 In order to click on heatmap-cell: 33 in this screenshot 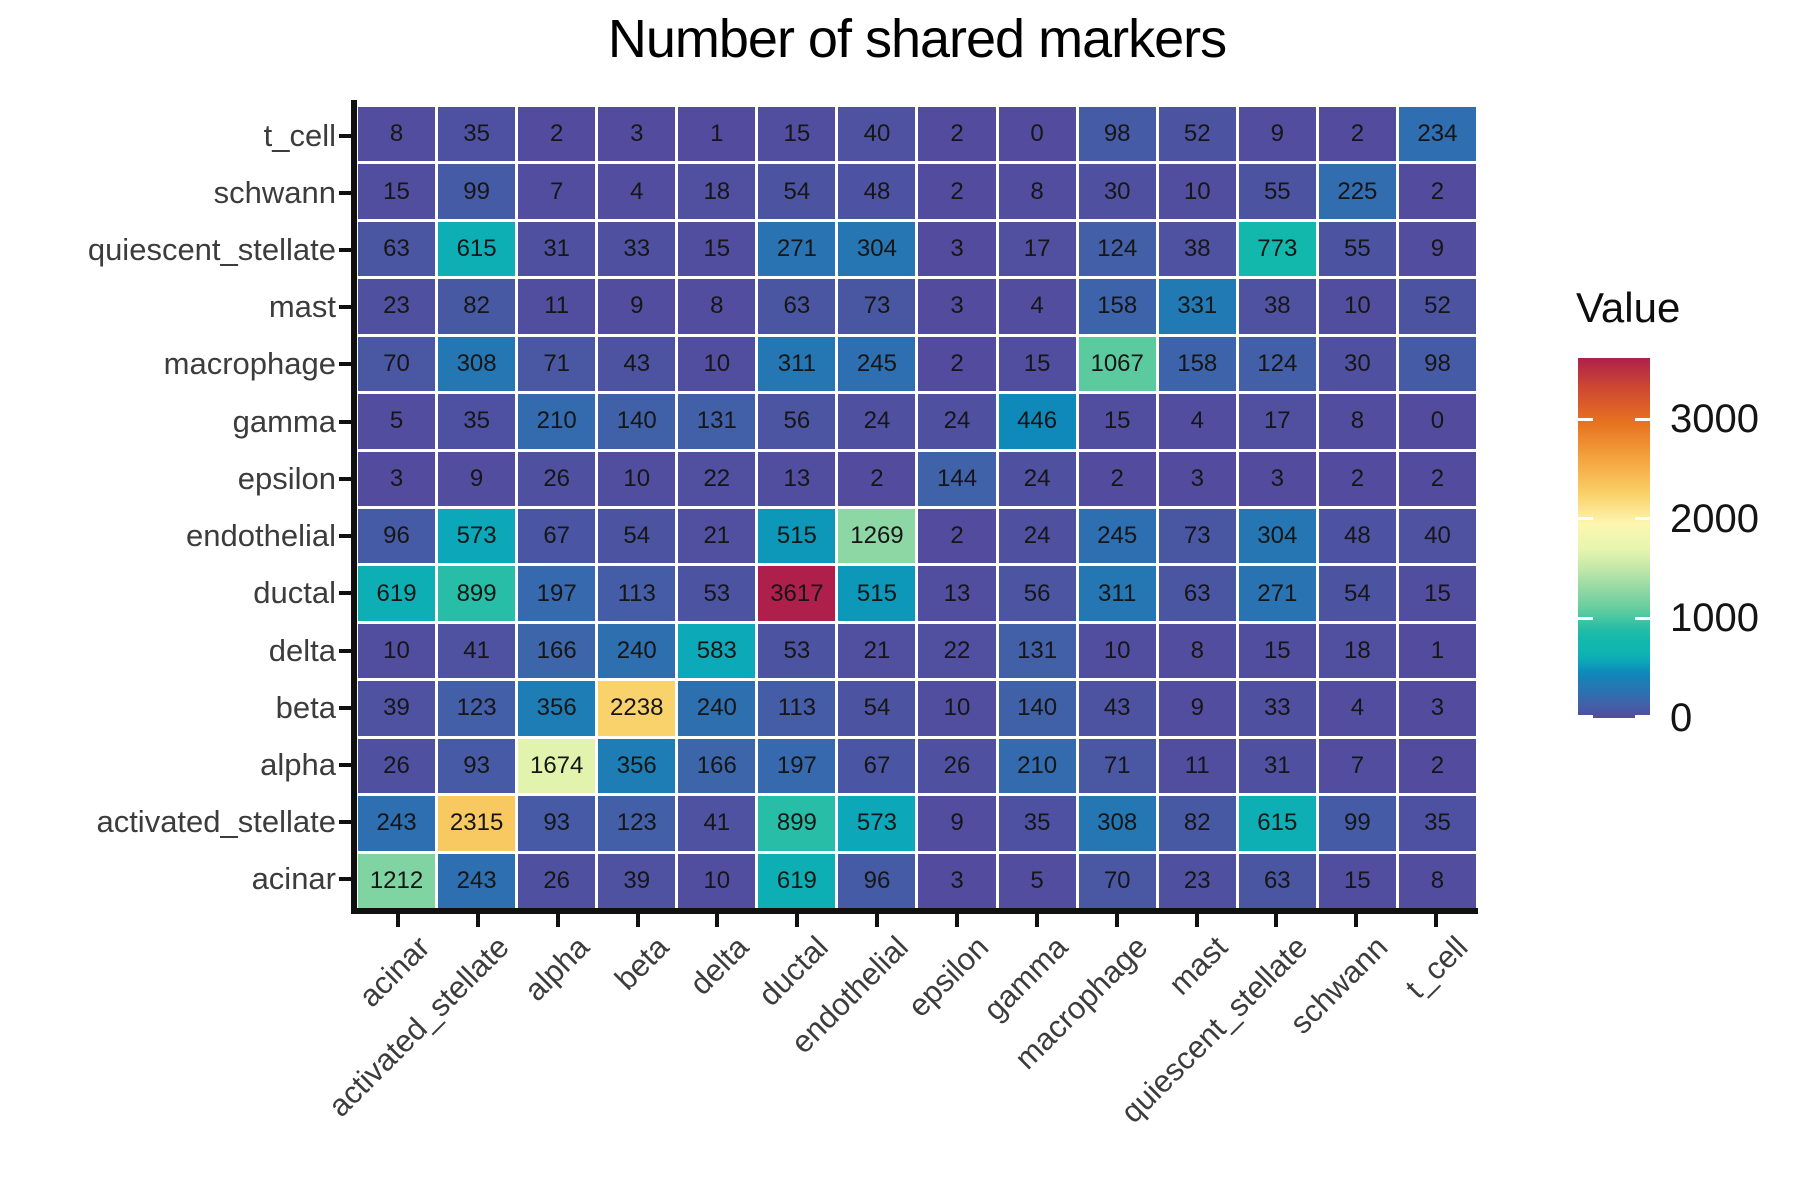, I will do `click(637, 249)`.